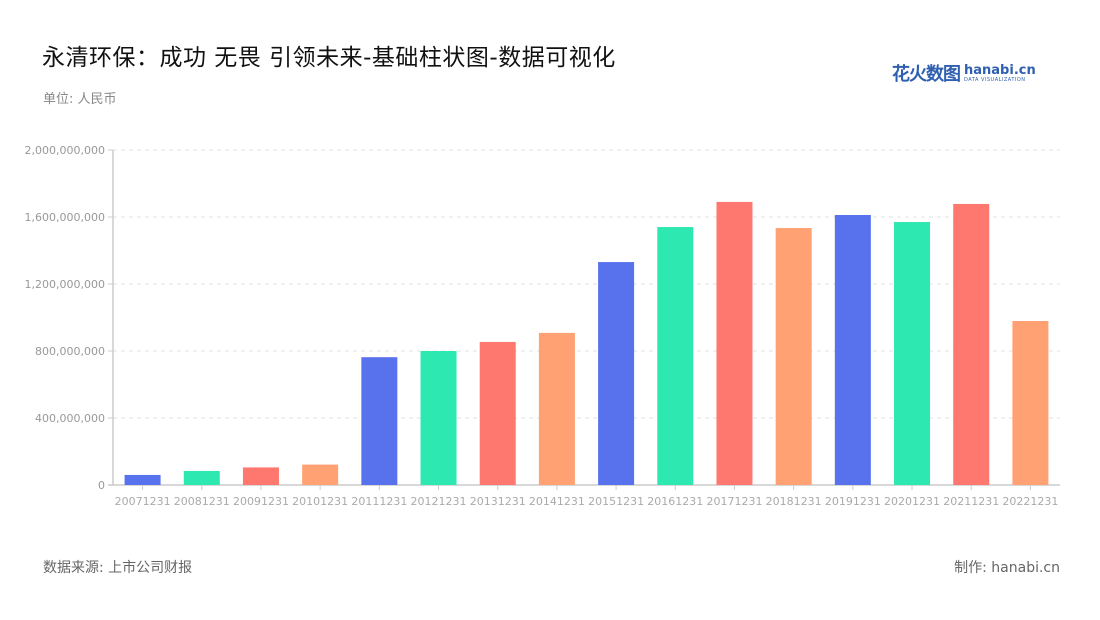  I want to click on x-tick-label: 20111231, so click(379, 501).